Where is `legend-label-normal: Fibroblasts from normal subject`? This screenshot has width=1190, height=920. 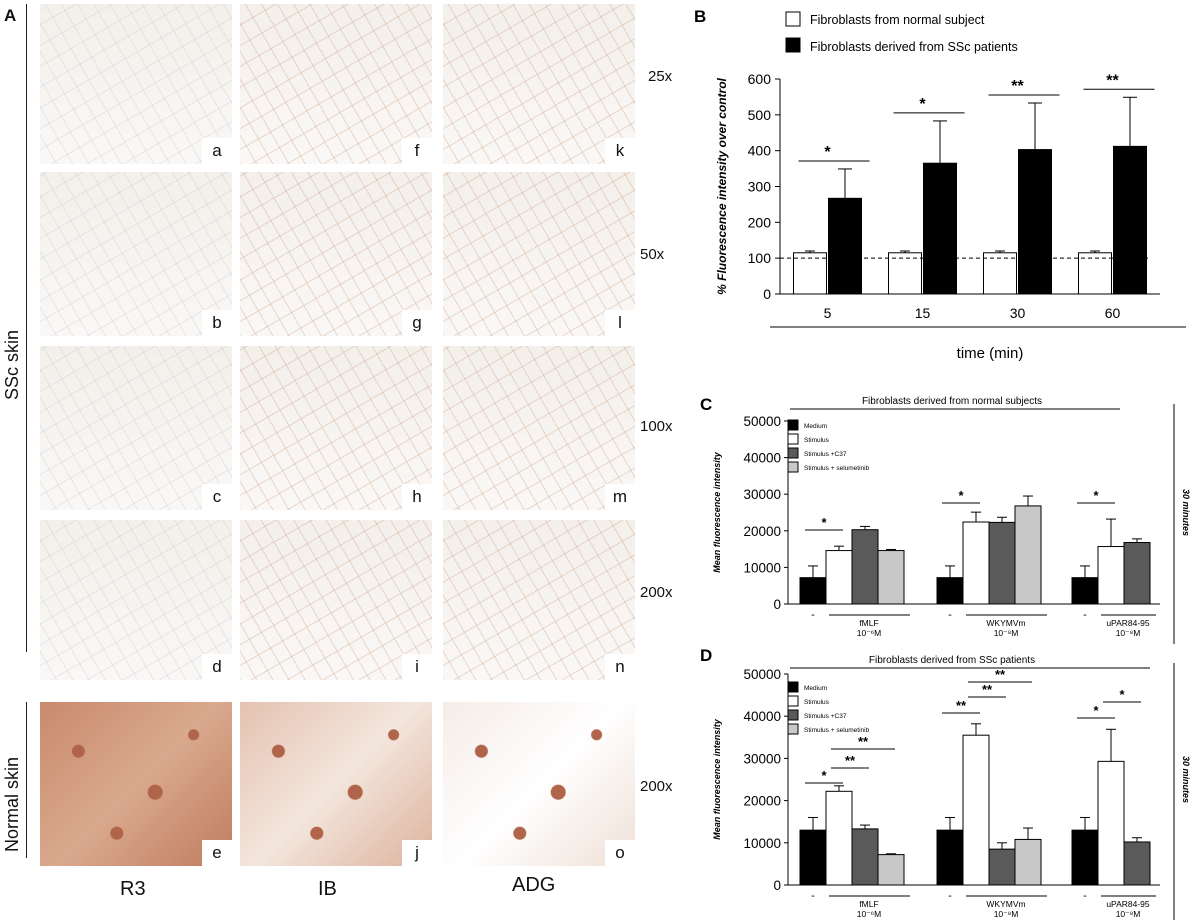 legend-label-normal: Fibroblasts from normal subject is located at coordinates (897, 20).